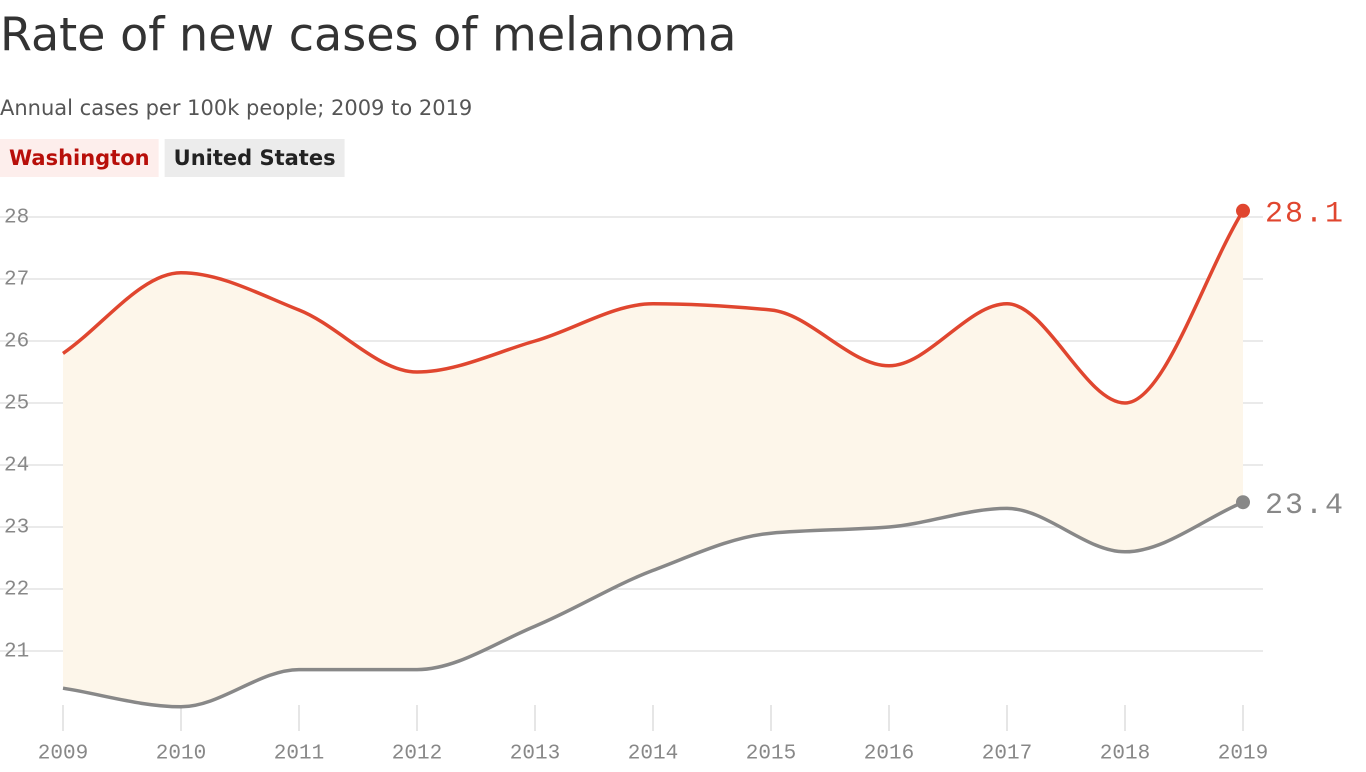  I want to click on x-tick-label: 2016, so click(889, 754).